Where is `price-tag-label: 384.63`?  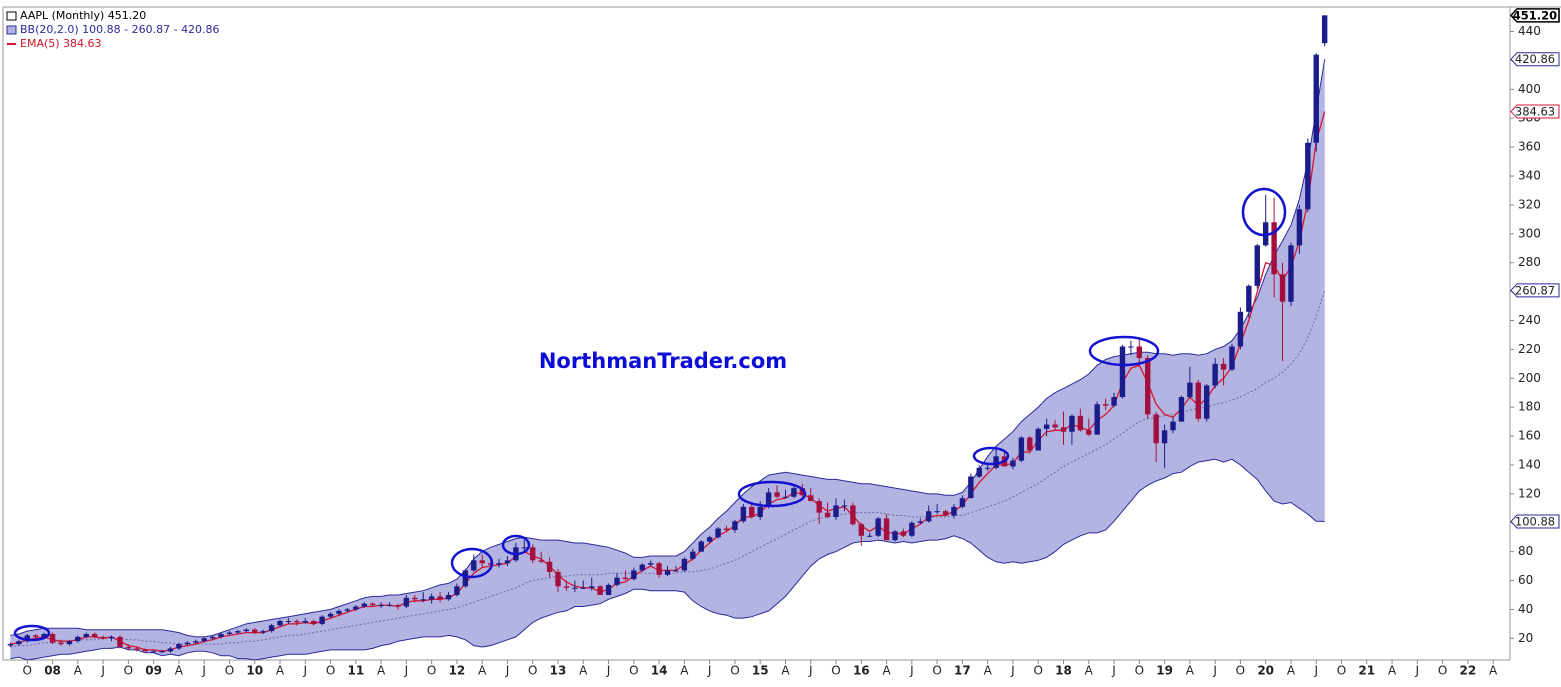 price-tag-label: 384.63 is located at coordinates (1535, 112).